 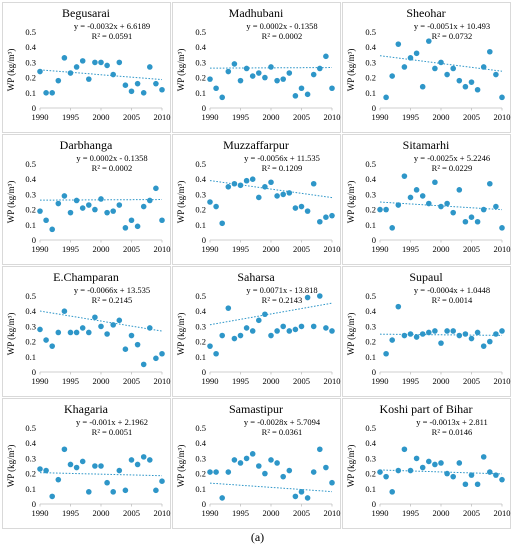 What do you see at coordinates (256, 67) in the screenshot?
I see `panel-frame` at bounding box center [256, 67].